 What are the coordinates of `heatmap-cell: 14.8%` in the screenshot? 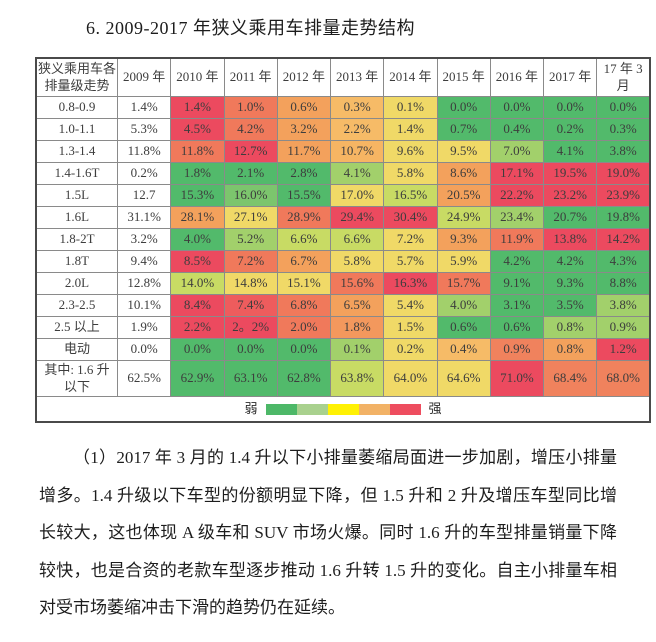 It's located at (250, 283).